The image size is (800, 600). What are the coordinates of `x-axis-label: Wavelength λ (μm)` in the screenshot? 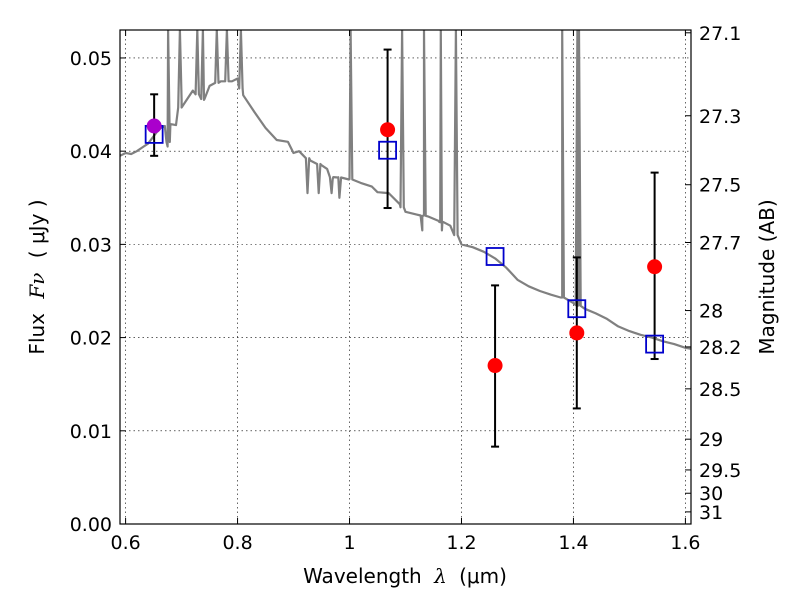 It's located at (405, 576).